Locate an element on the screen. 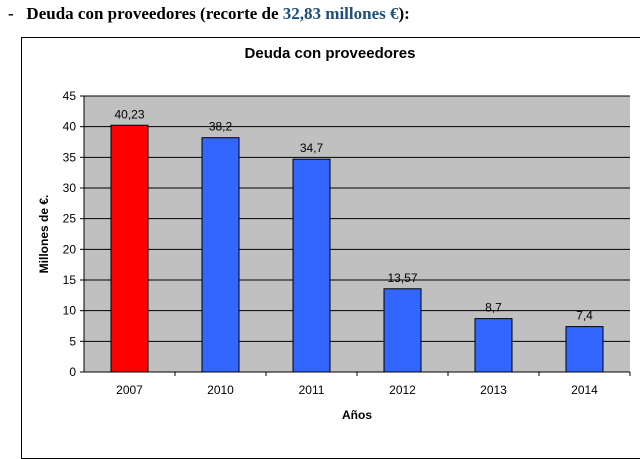 The height and width of the screenshot is (459, 640). y-tick-label: 40 is located at coordinates (70, 127).